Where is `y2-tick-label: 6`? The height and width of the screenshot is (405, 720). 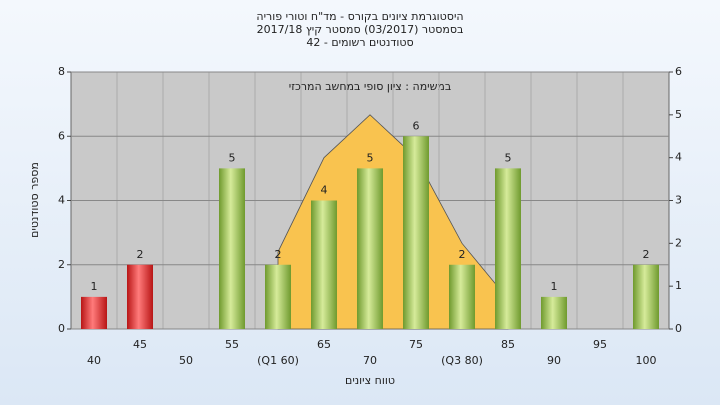
y2-tick-label: 6 is located at coordinates (678, 71).